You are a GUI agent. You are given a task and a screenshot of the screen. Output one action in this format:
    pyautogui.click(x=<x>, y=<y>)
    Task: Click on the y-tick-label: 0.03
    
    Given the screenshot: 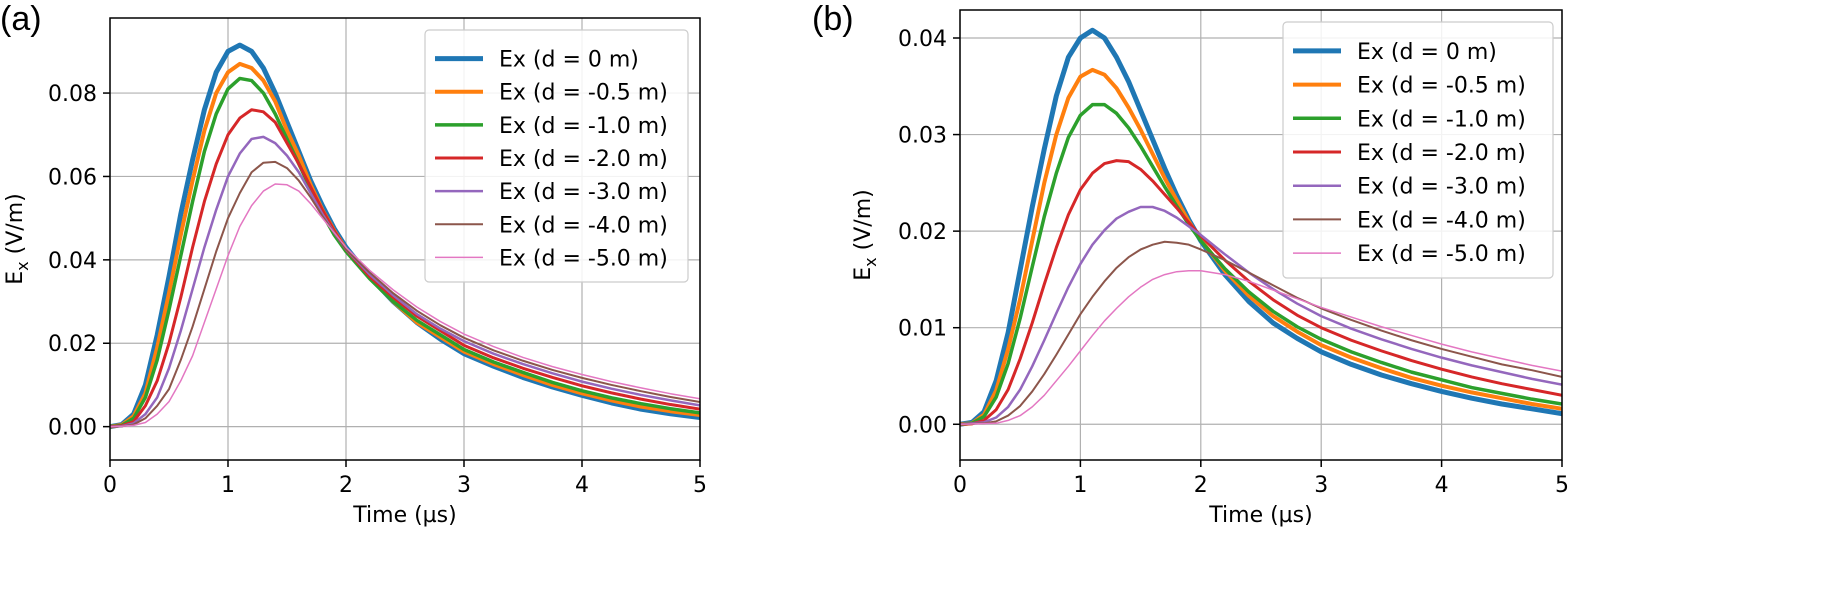 What is the action you would take?
    pyautogui.click(x=922, y=136)
    